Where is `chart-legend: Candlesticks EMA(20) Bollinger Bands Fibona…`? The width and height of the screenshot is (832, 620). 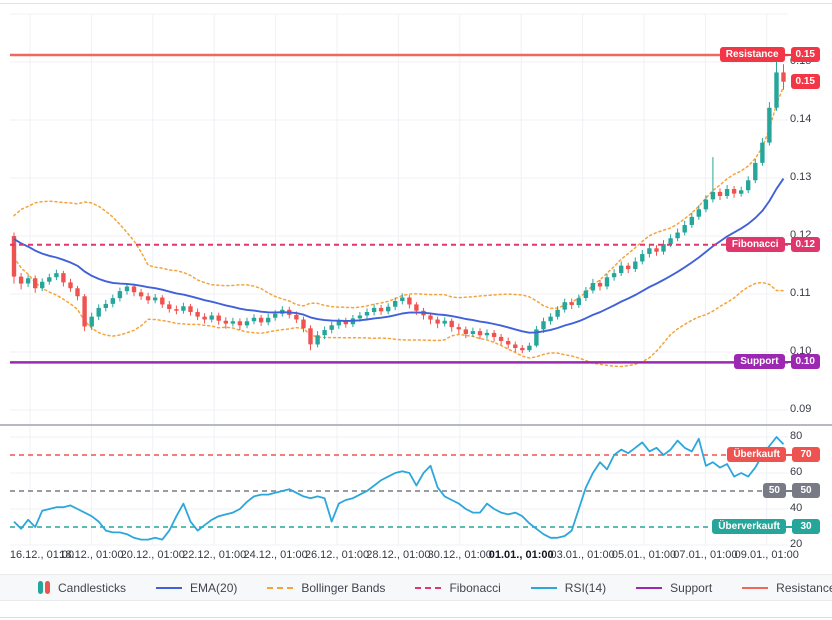
chart-legend: Candlesticks EMA(20) Bollinger Bands Fibona… is located at coordinates (416, 587).